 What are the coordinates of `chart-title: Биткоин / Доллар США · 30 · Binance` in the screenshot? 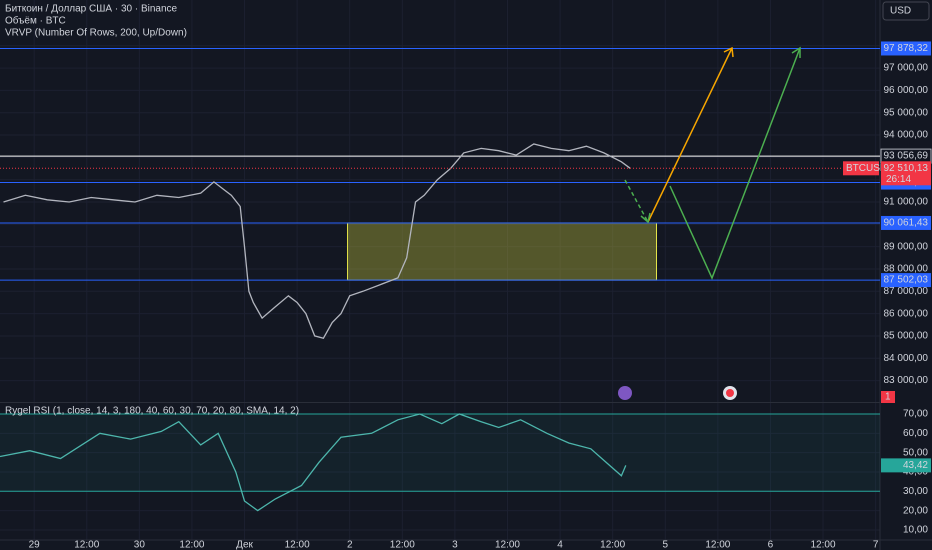 It's located at (91, 9).